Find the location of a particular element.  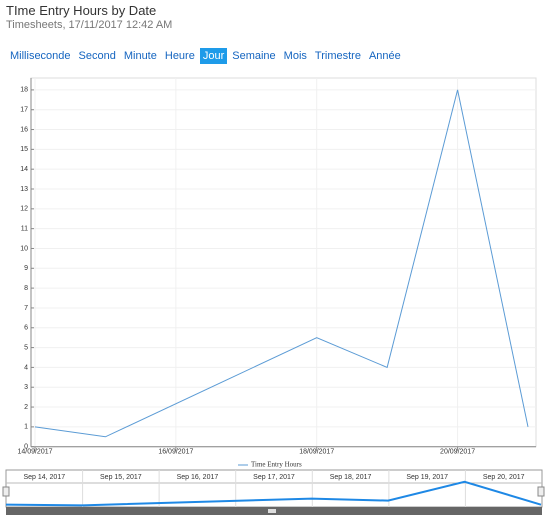

range-button: Jour is located at coordinates (213, 56).